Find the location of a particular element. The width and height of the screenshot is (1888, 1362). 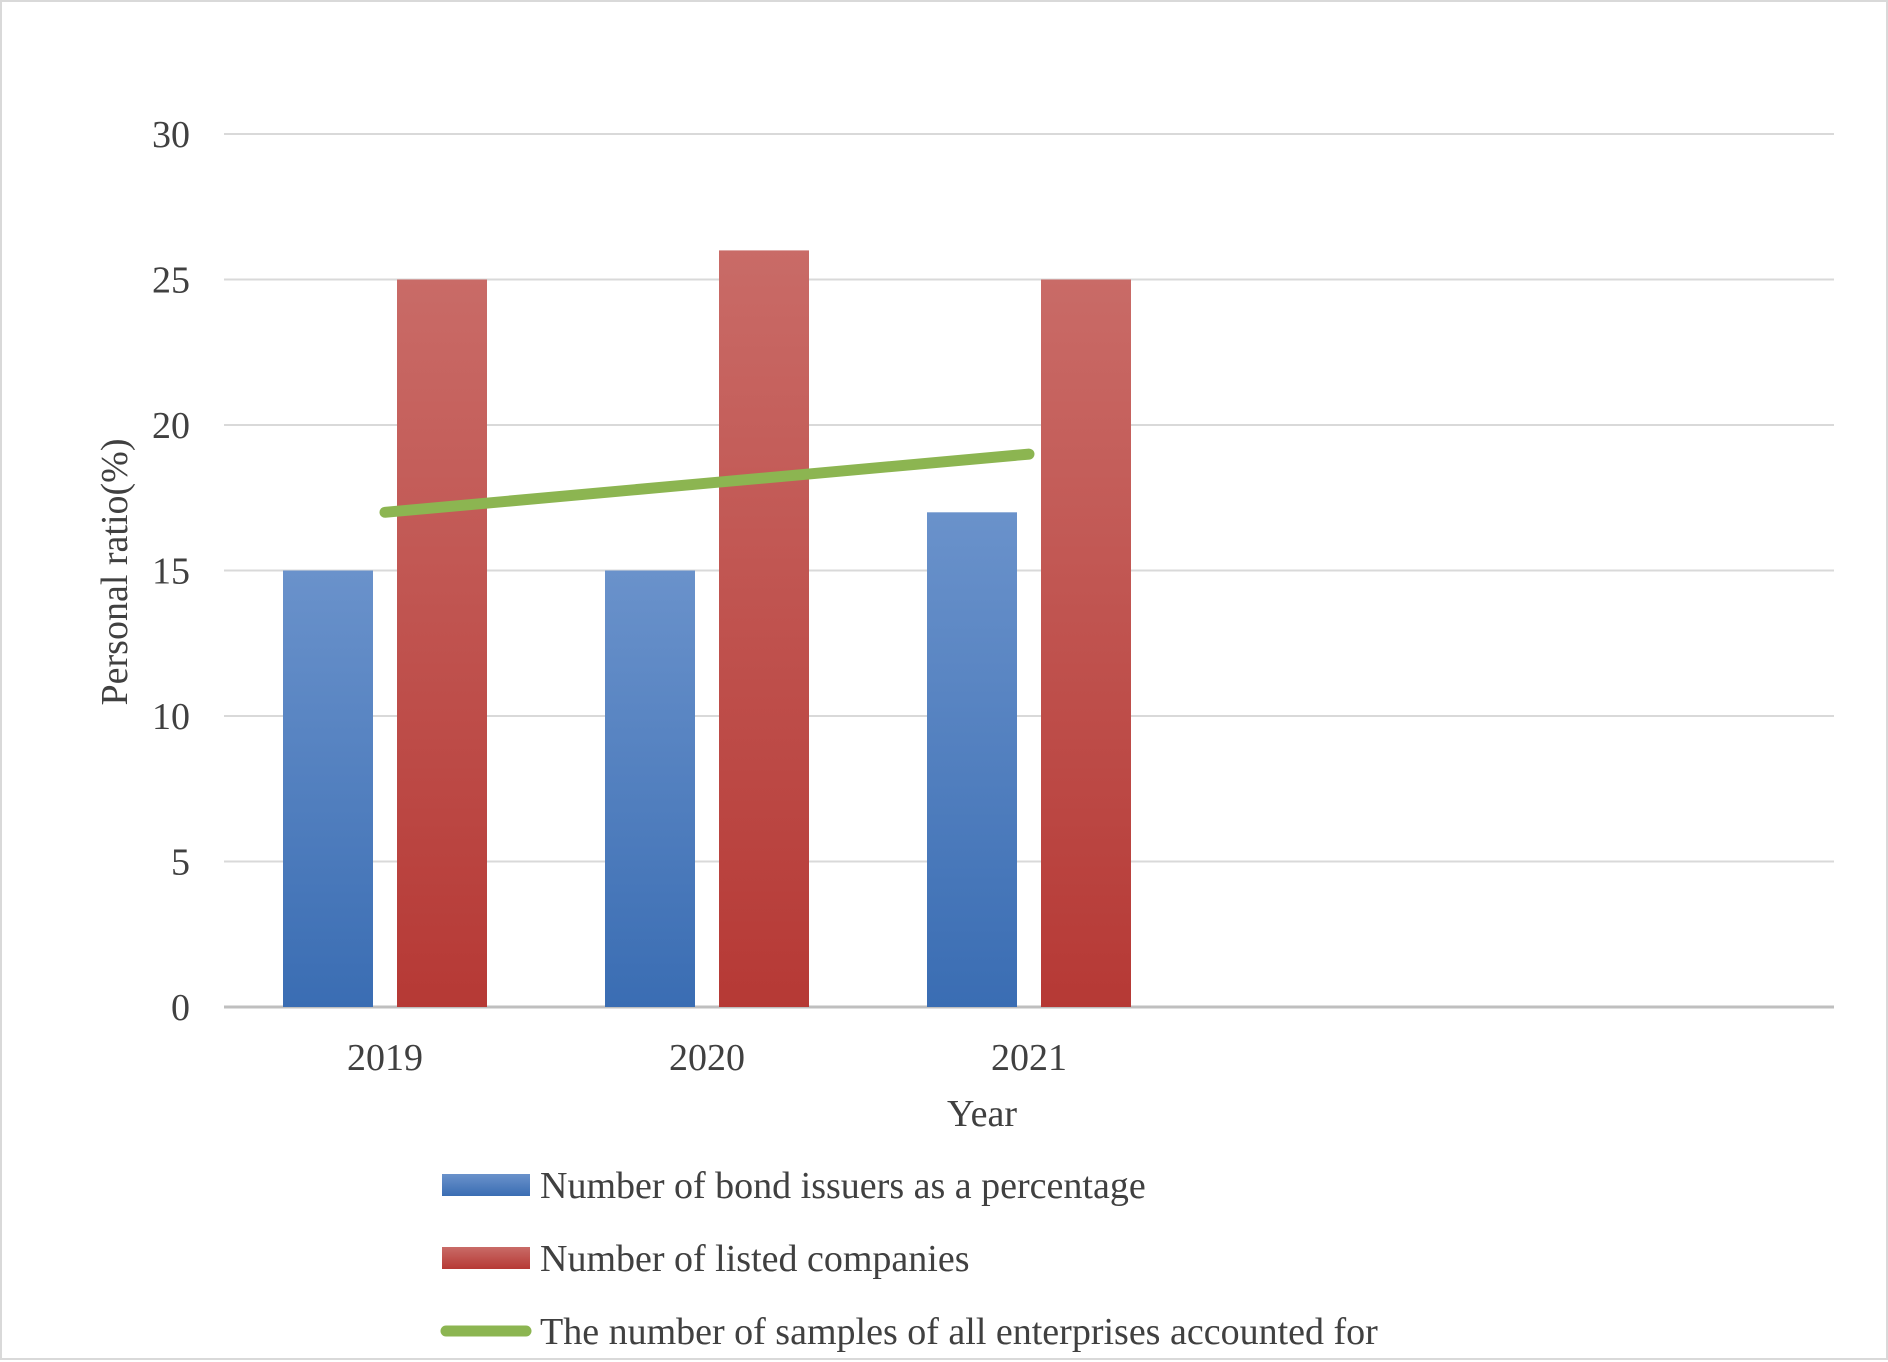

line-samples-ratio is located at coordinates (707, 483).